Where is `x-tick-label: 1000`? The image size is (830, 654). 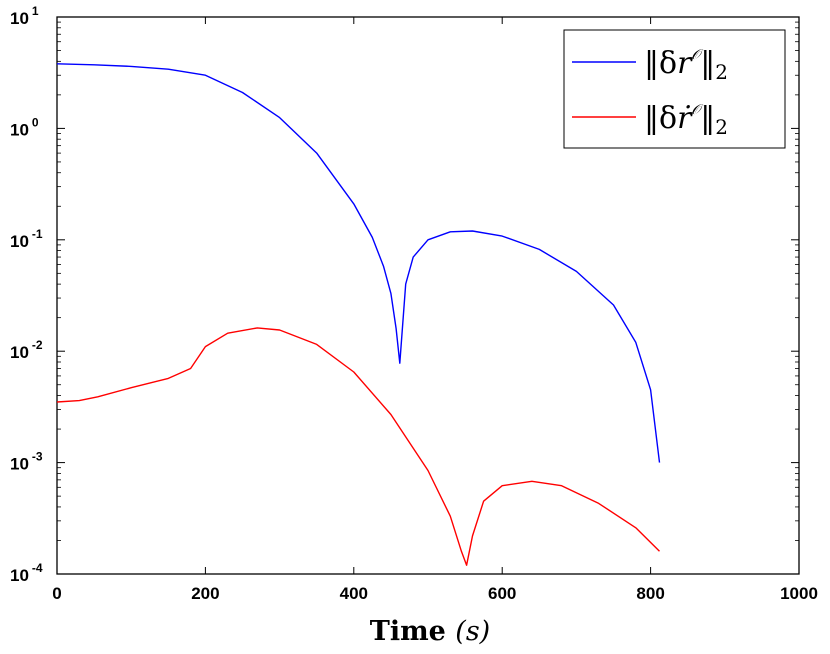 x-tick-label: 1000 is located at coordinates (799, 593).